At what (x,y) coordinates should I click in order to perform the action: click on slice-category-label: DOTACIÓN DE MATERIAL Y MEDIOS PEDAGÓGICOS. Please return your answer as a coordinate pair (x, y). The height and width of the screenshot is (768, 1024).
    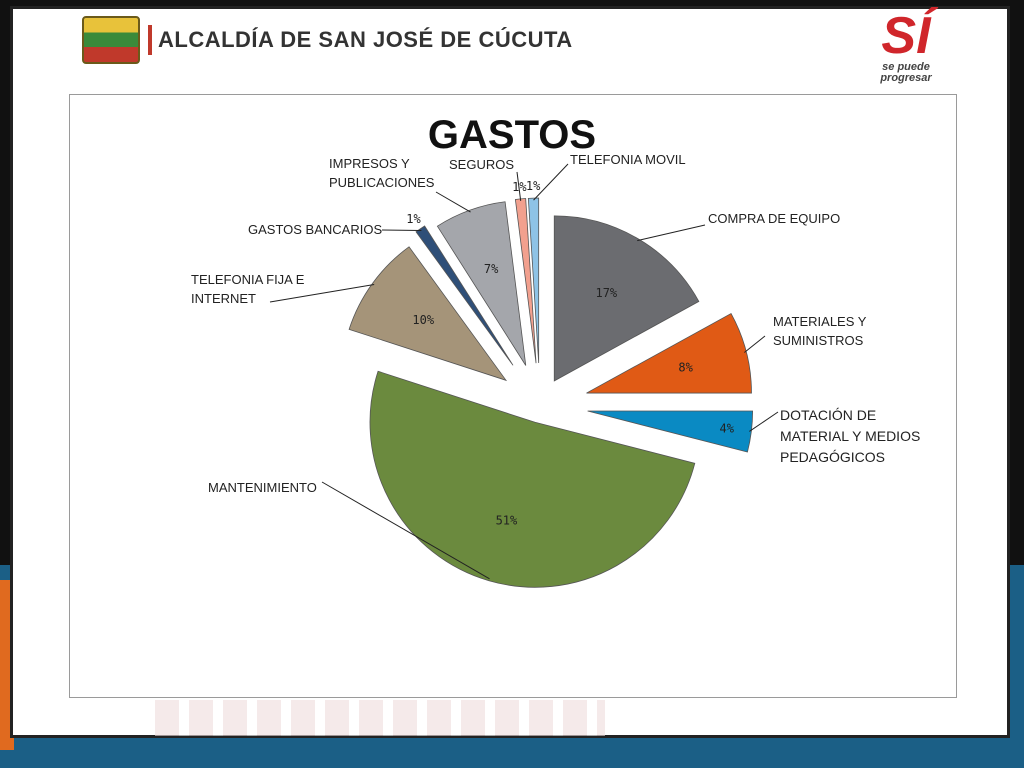
    Looking at the image, I should click on (850, 436).